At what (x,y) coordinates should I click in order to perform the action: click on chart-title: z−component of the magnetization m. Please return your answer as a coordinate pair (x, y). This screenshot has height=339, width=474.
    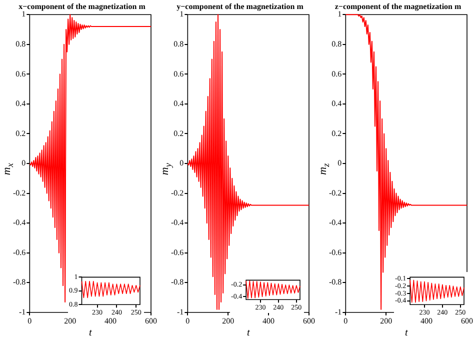
    Looking at the image, I should click on (398, 6).